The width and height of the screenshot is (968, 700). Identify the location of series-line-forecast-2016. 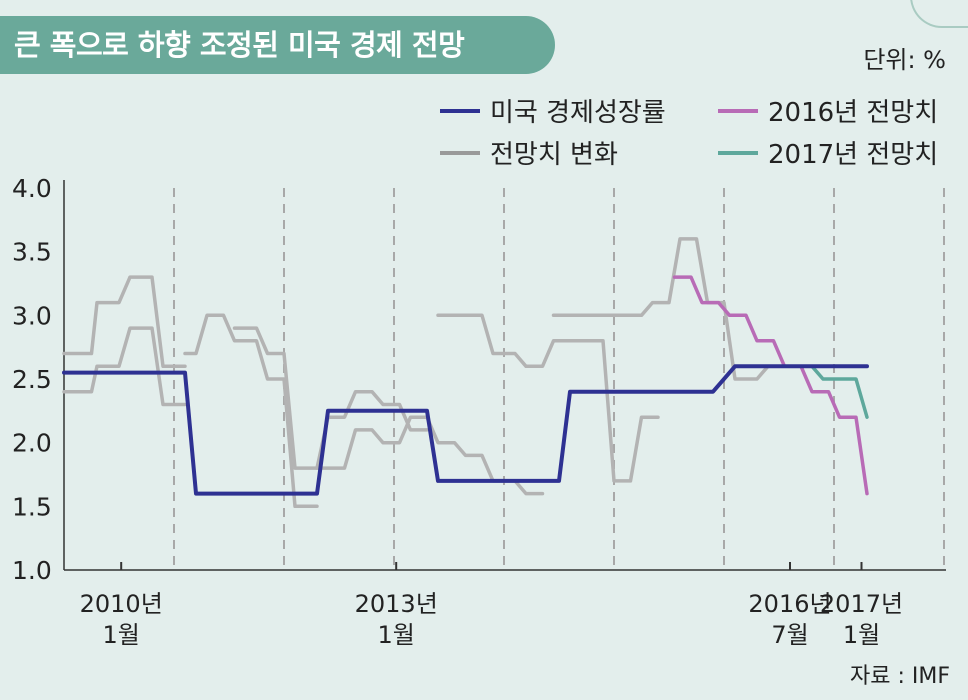
(770, 385).